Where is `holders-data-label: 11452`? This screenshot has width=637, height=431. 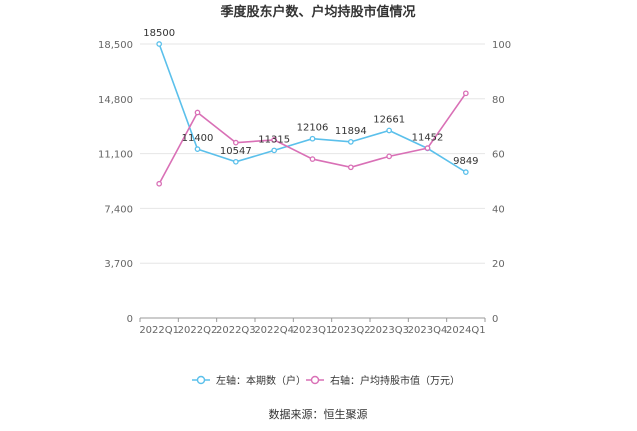 holders-data-label: 11452 is located at coordinates (428, 137).